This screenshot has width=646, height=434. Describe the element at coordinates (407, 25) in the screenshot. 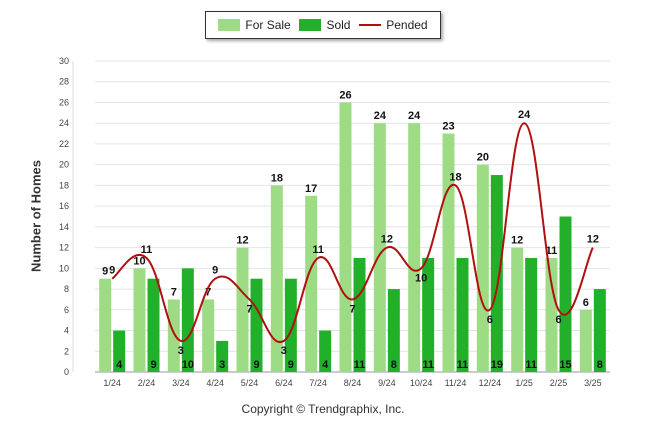

I see `legend-label-pended: Pended` at that location.